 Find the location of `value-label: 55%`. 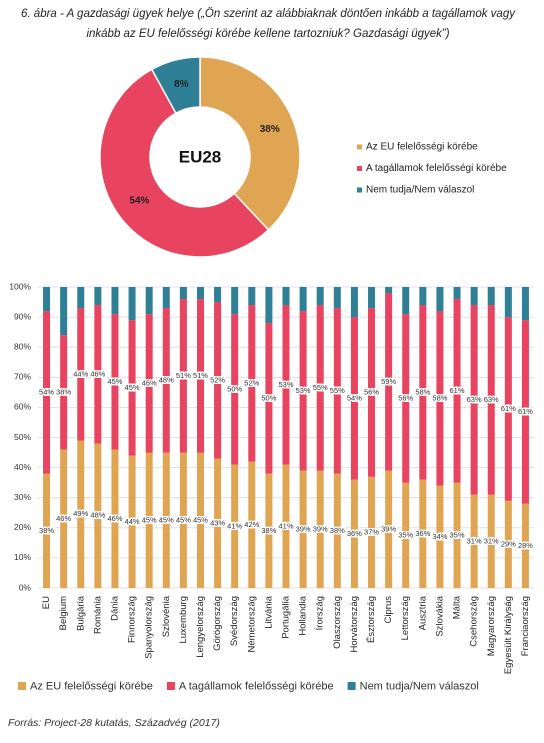

value-label: 55% is located at coordinates (337, 390).